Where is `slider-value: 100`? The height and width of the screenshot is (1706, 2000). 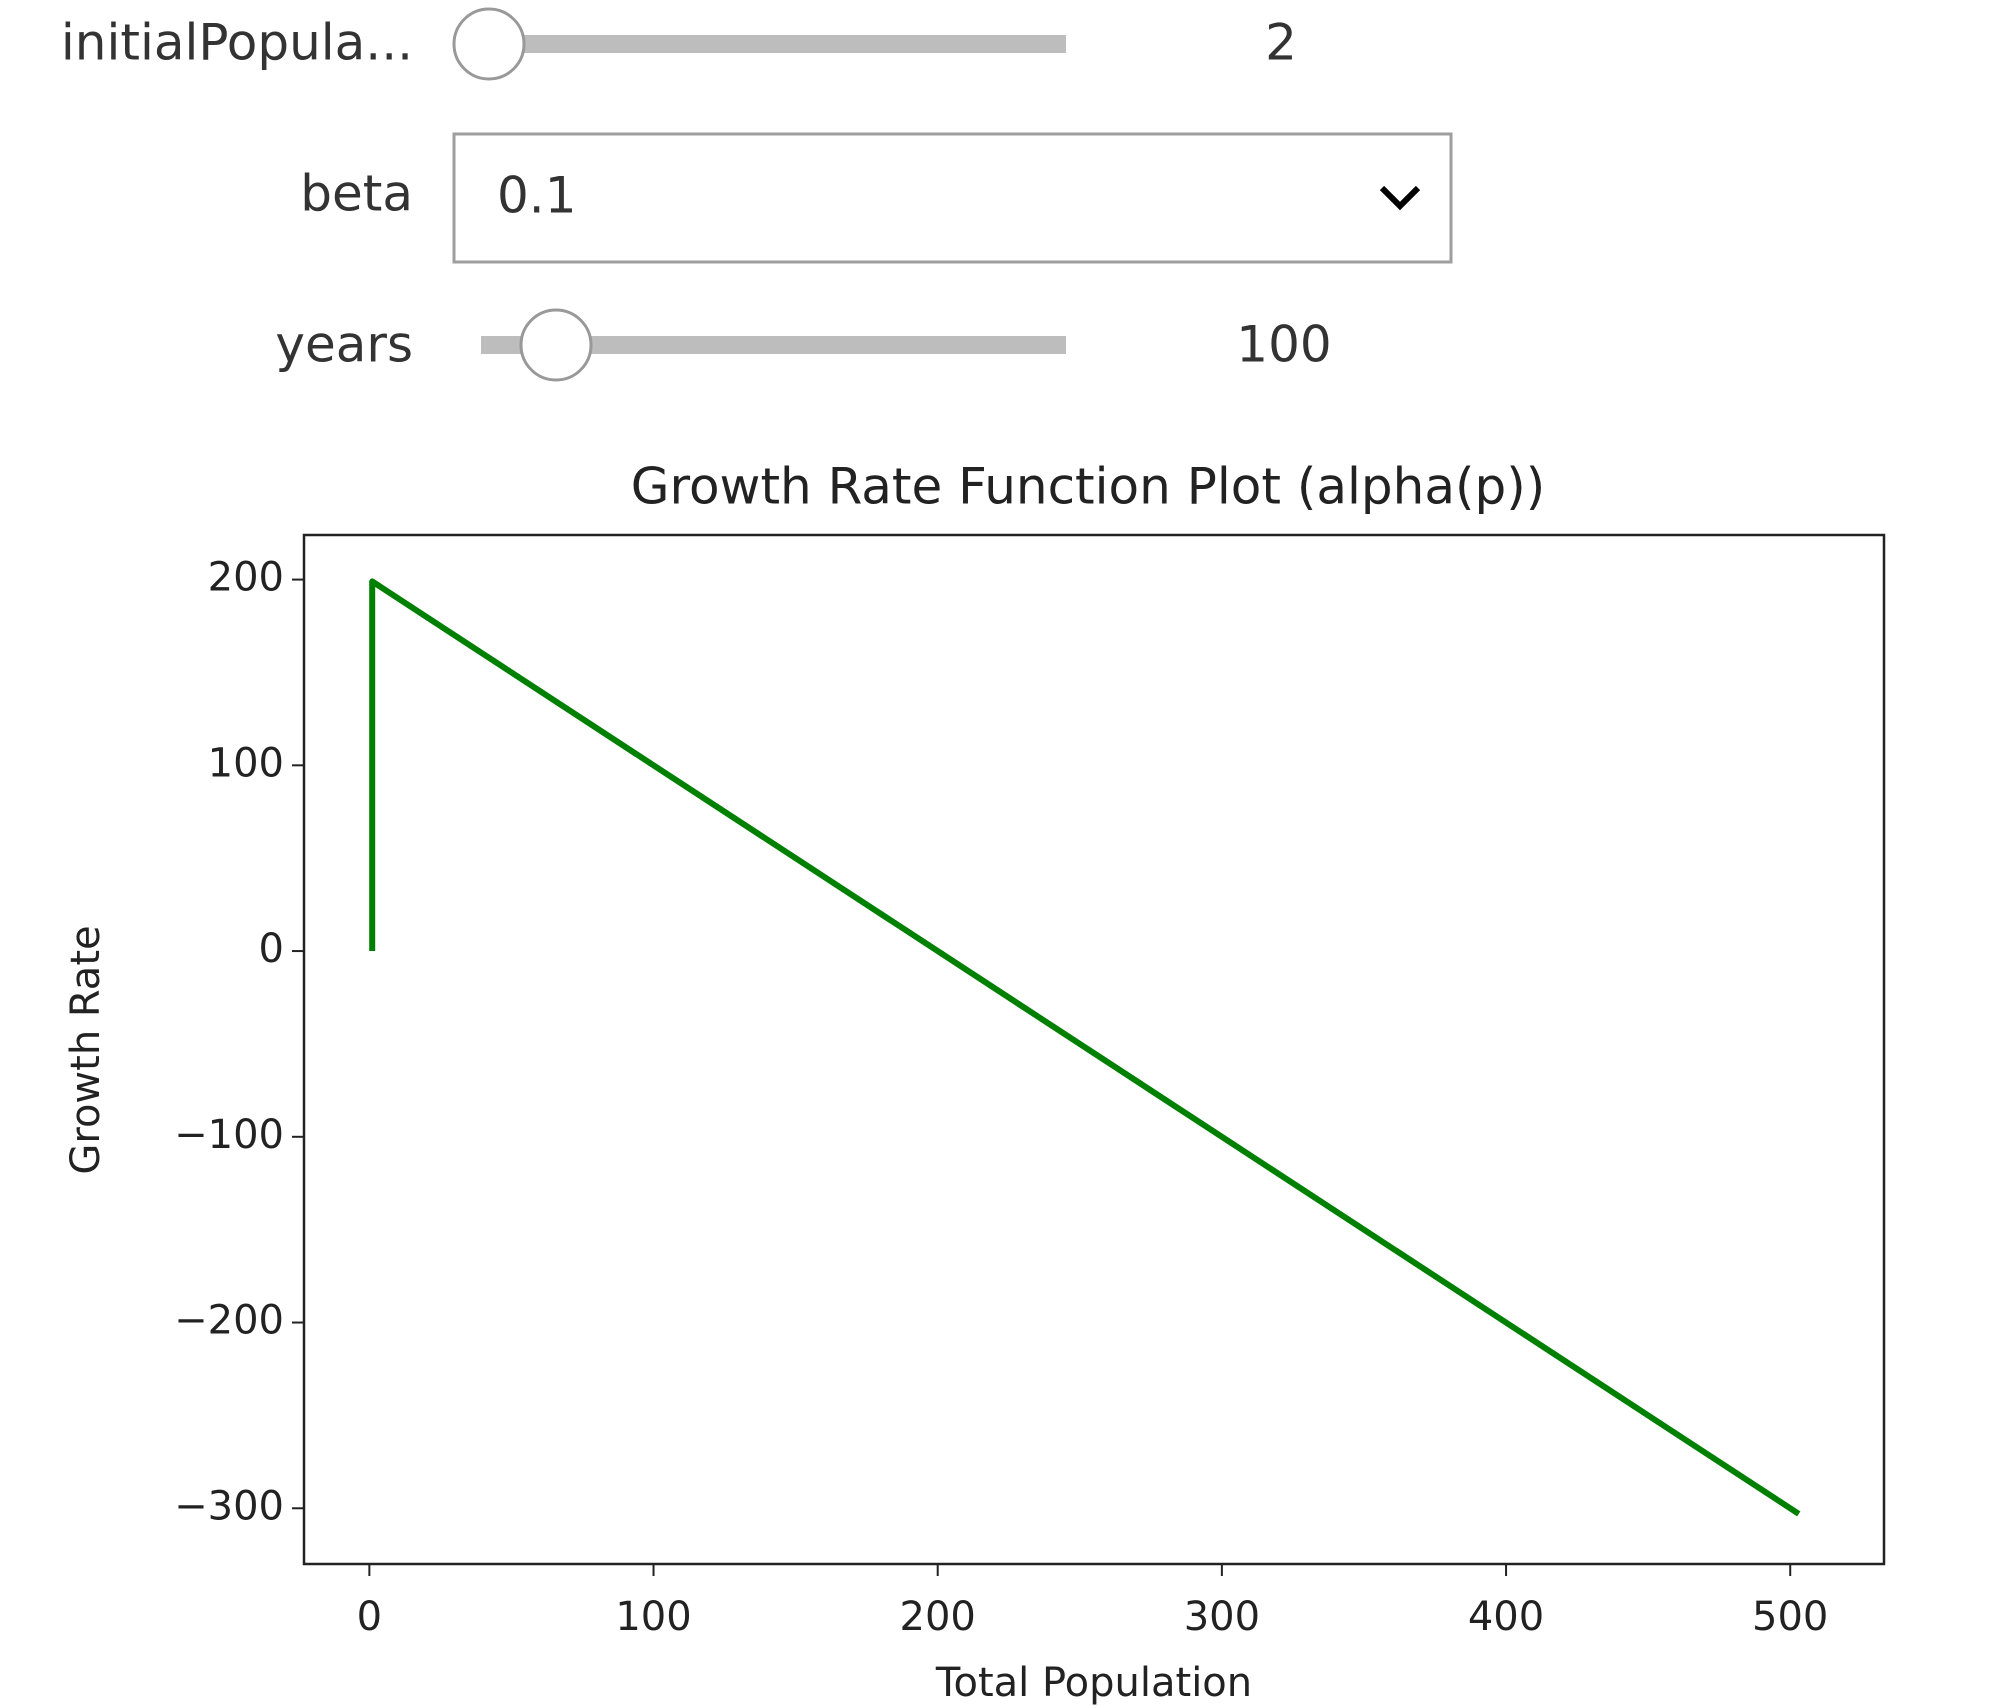
slider-value: 100 is located at coordinates (1283, 345).